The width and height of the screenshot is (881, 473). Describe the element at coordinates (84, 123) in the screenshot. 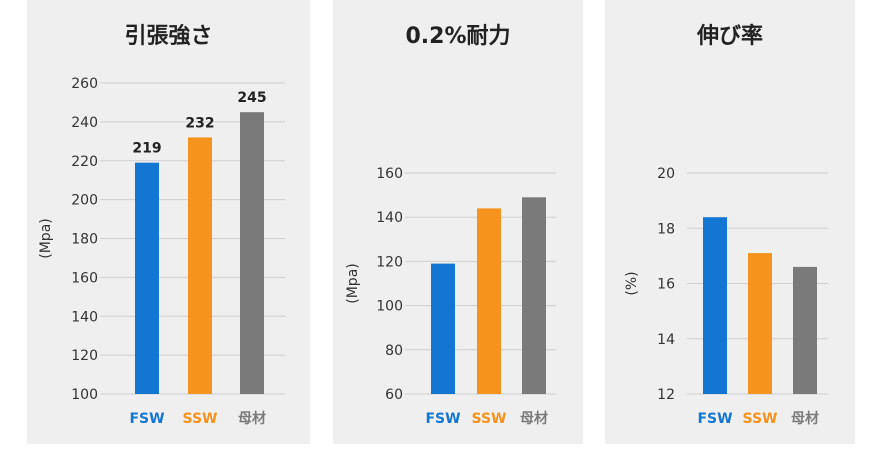

I see `y-tick-label: 240` at that location.